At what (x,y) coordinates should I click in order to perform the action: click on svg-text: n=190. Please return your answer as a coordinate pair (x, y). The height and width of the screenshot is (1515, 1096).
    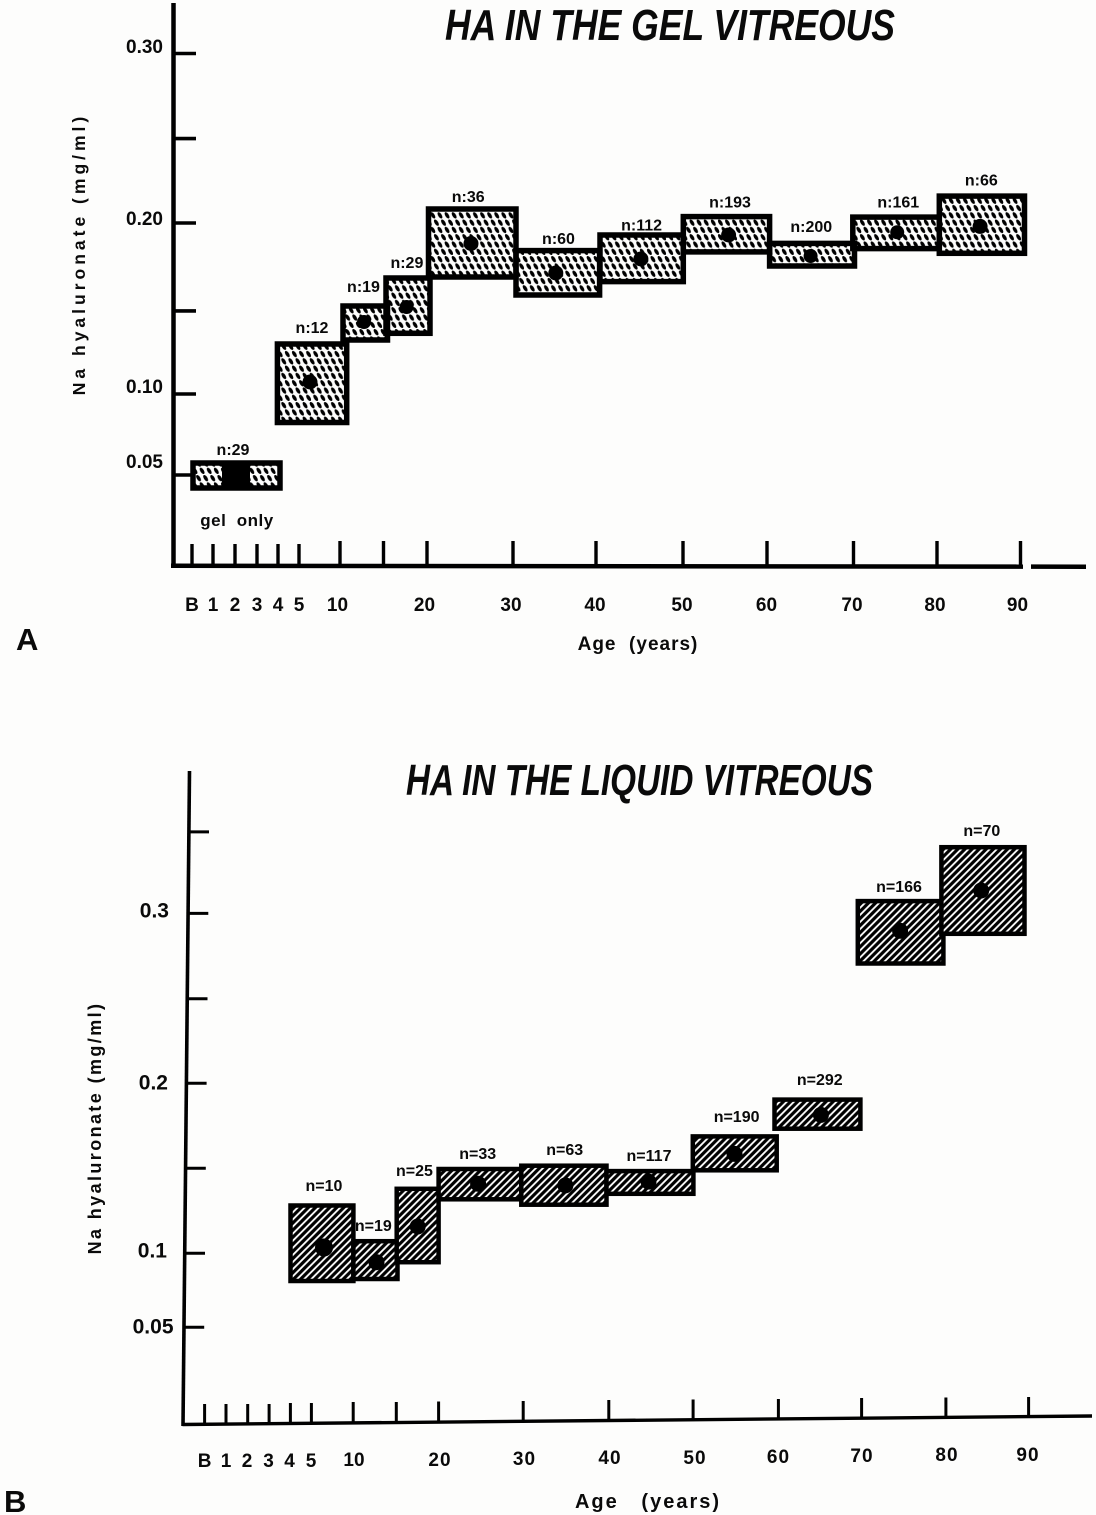
    Looking at the image, I should click on (737, 1117).